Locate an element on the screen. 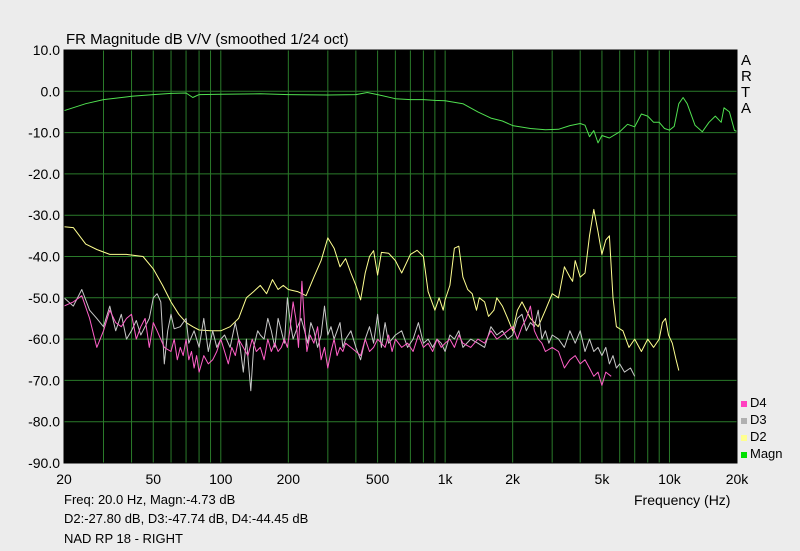 The width and height of the screenshot is (800, 551). y-tick-label: -50.0 is located at coordinates (44, 298).